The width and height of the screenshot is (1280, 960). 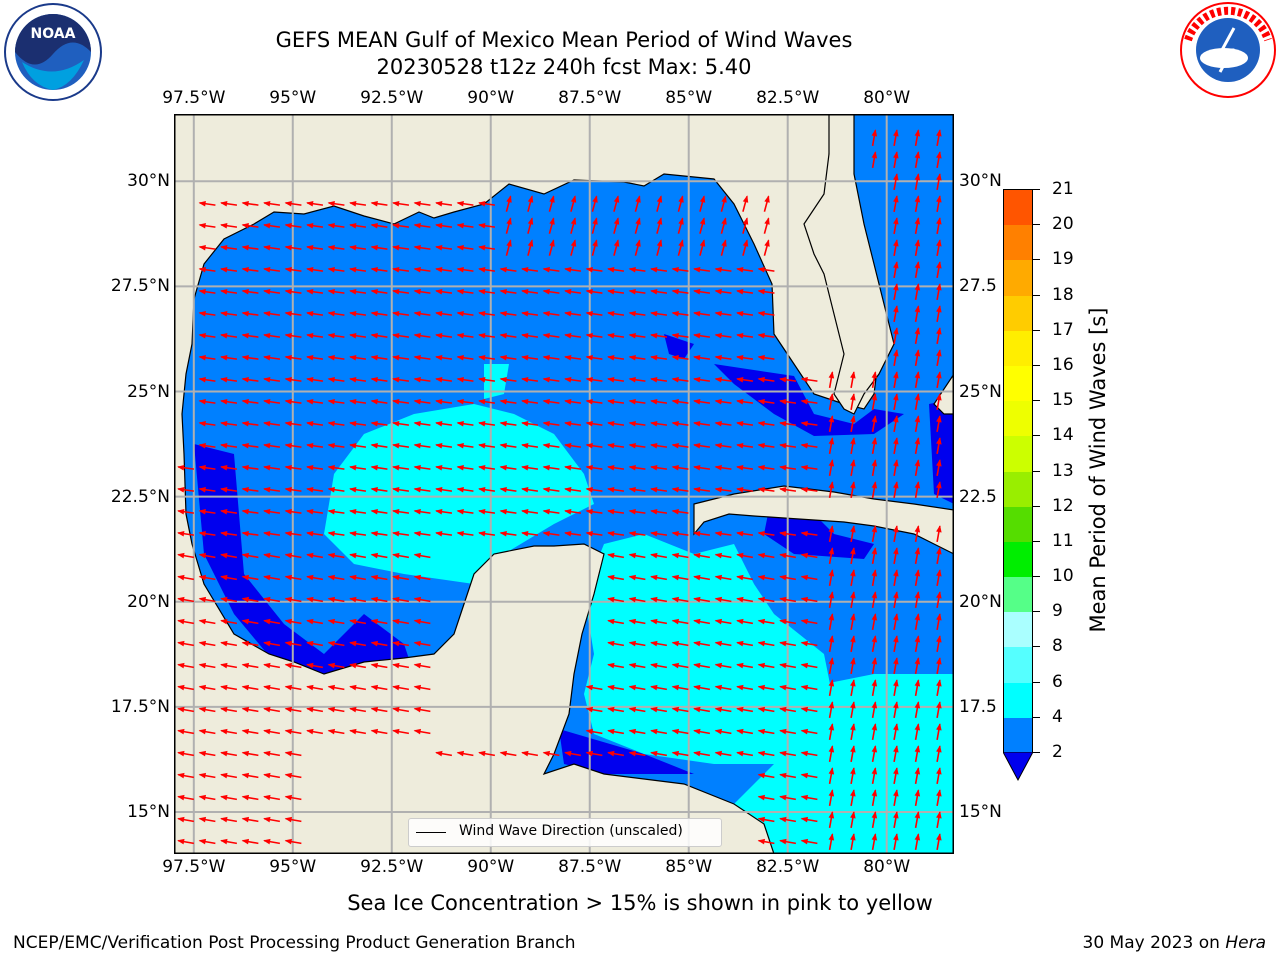 I want to click on legend-line-swatch, so click(x=431, y=832).